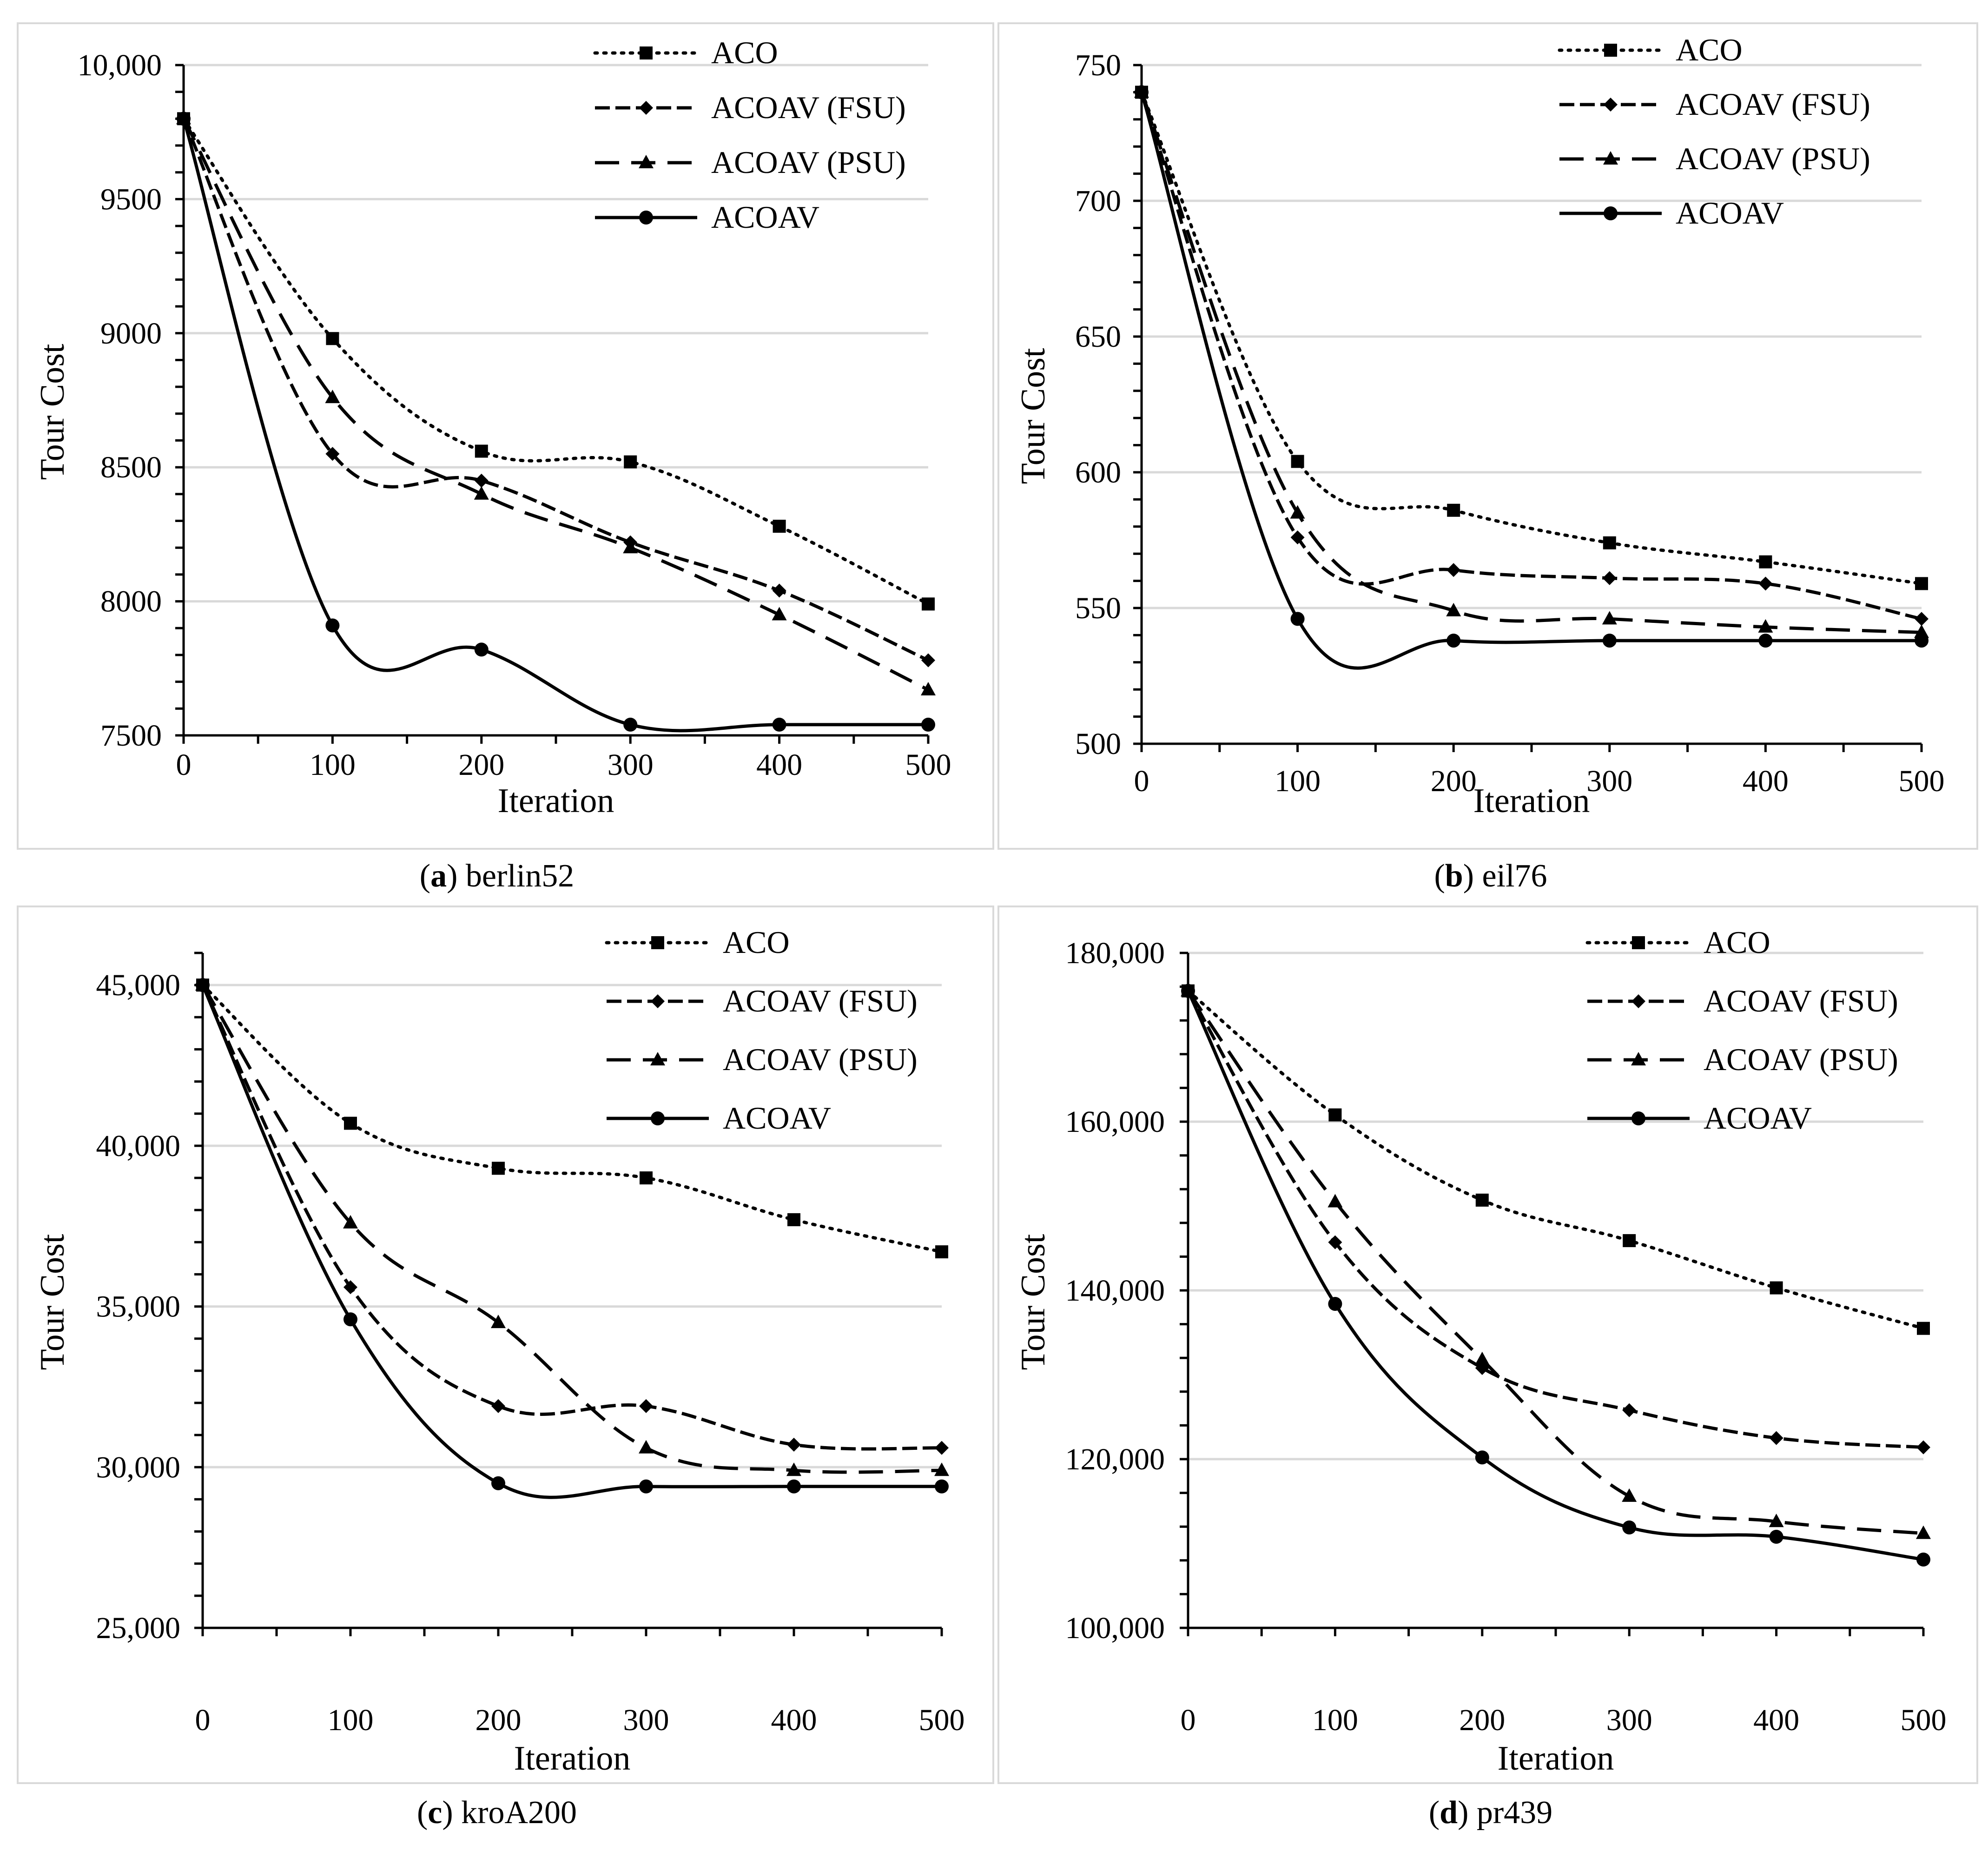 The width and height of the screenshot is (1988, 1851). I want to click on y-tick-label: 140,000, so click(1115, 1291).